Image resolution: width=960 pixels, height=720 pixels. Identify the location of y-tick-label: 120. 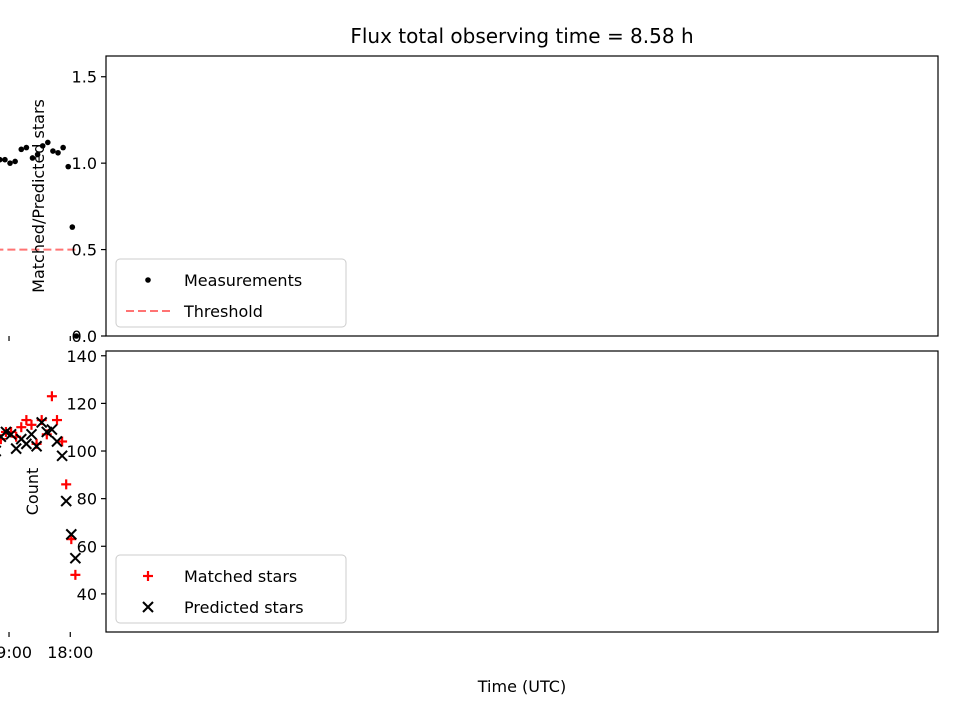
(81, 403).